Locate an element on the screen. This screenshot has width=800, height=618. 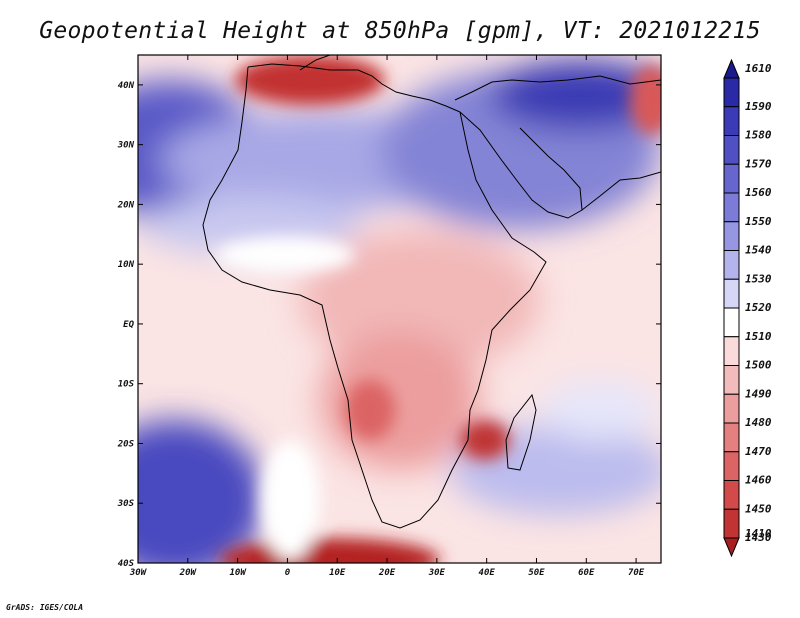
colorbar-label: 1560 is located at coordinates (758, 192).